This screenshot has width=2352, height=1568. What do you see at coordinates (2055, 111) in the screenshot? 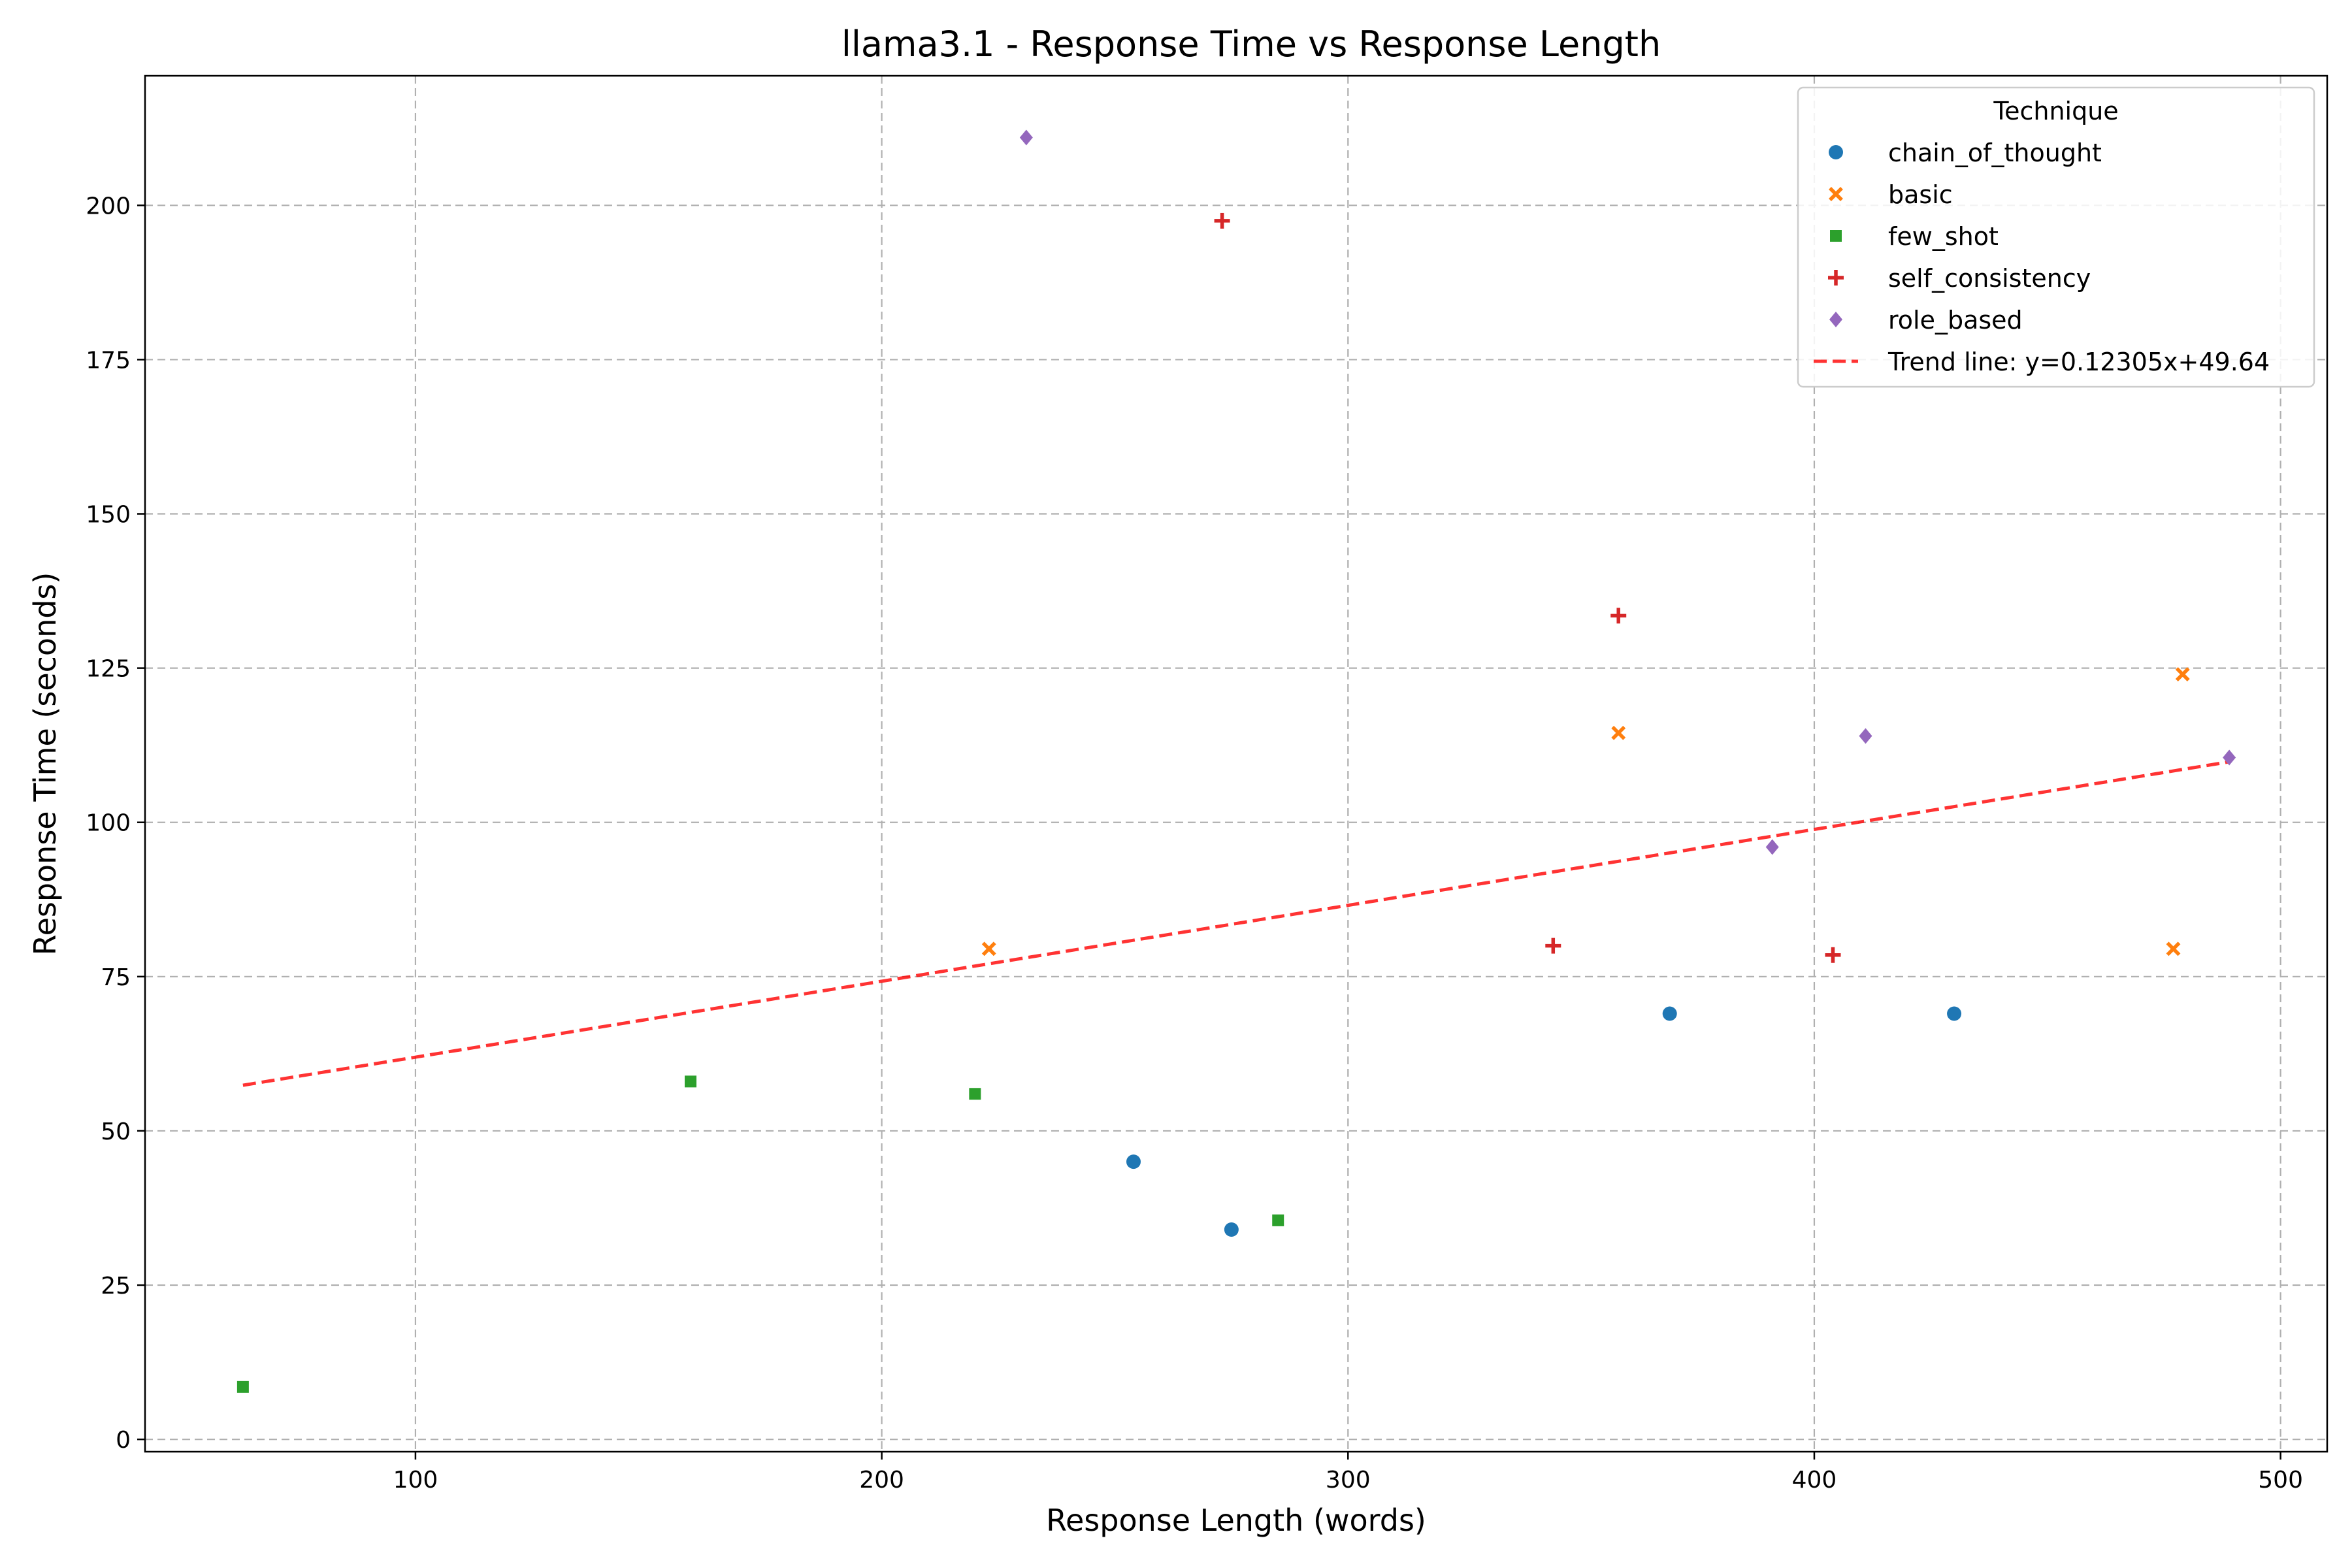
I see `legend-title: Technique` at bounding box center [2055, 111].